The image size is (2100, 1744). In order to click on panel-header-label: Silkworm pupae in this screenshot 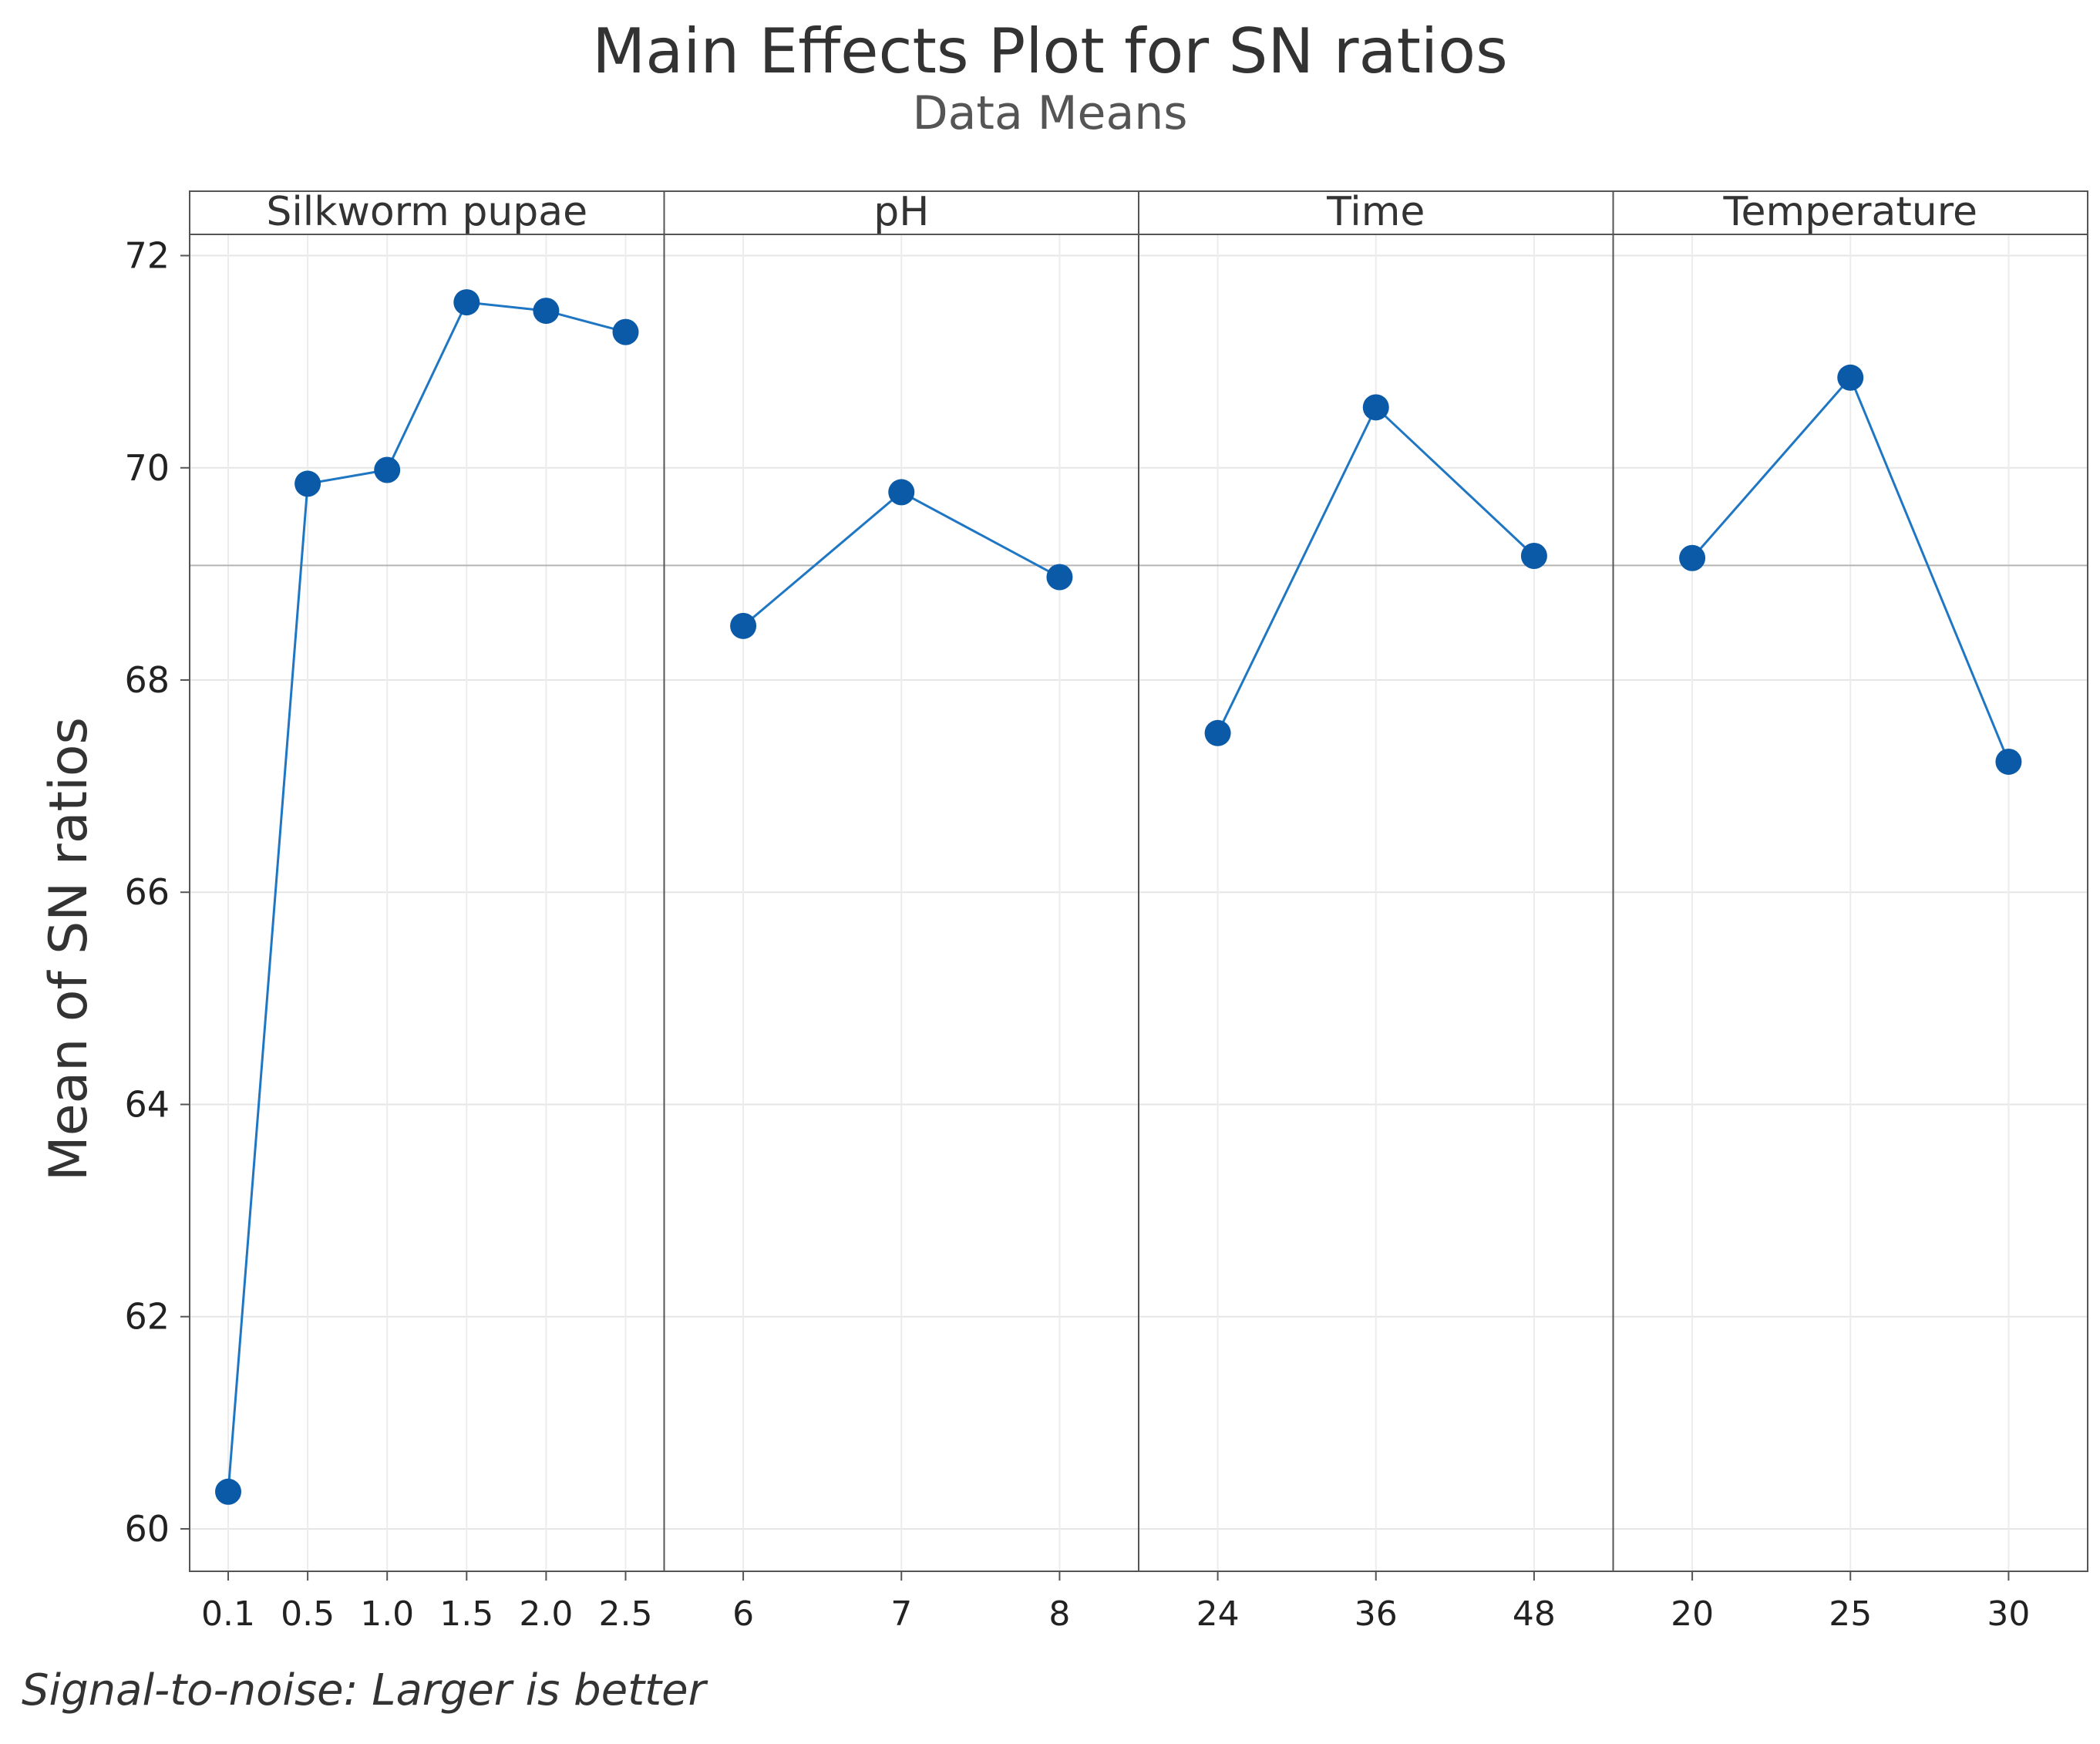, I will do `click(426, 212)`.